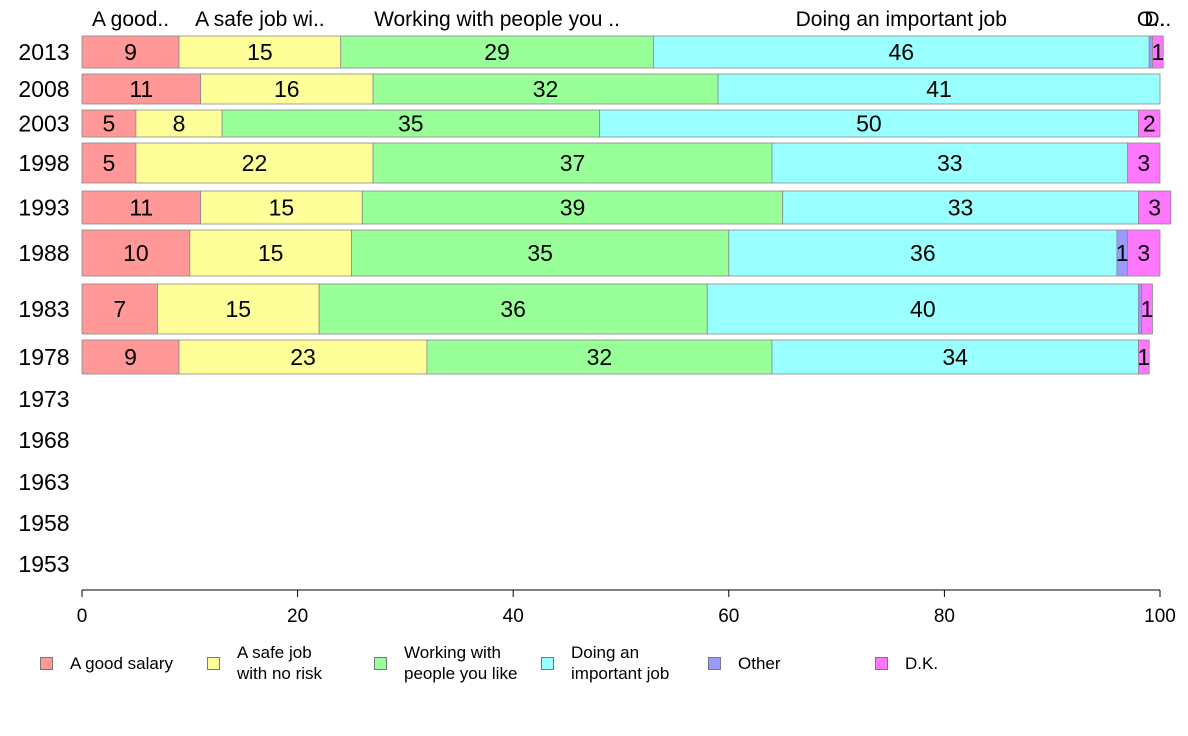 The image size is (1188, 736). Describe the element at coordinates (759, 663) in the screenshot. I see `legend-label: Other` at that location.